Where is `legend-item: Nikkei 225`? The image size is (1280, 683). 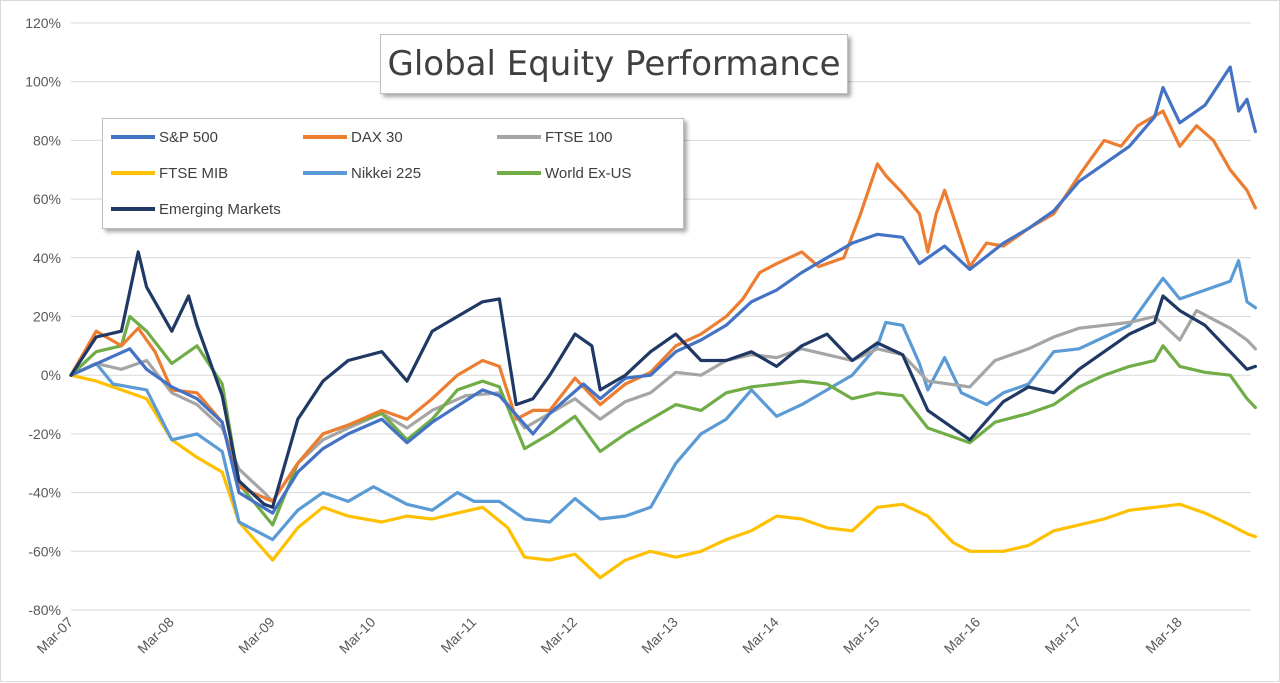 legend-item: Nikkei 225 is located at coordinates (362, 173).